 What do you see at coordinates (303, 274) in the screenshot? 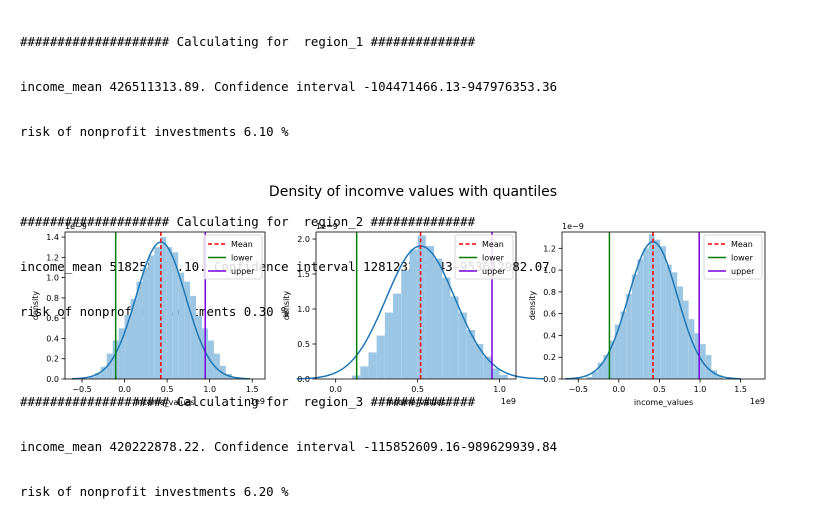
I see `y-tick-label: 1.5` at bounding box center [303, 274].